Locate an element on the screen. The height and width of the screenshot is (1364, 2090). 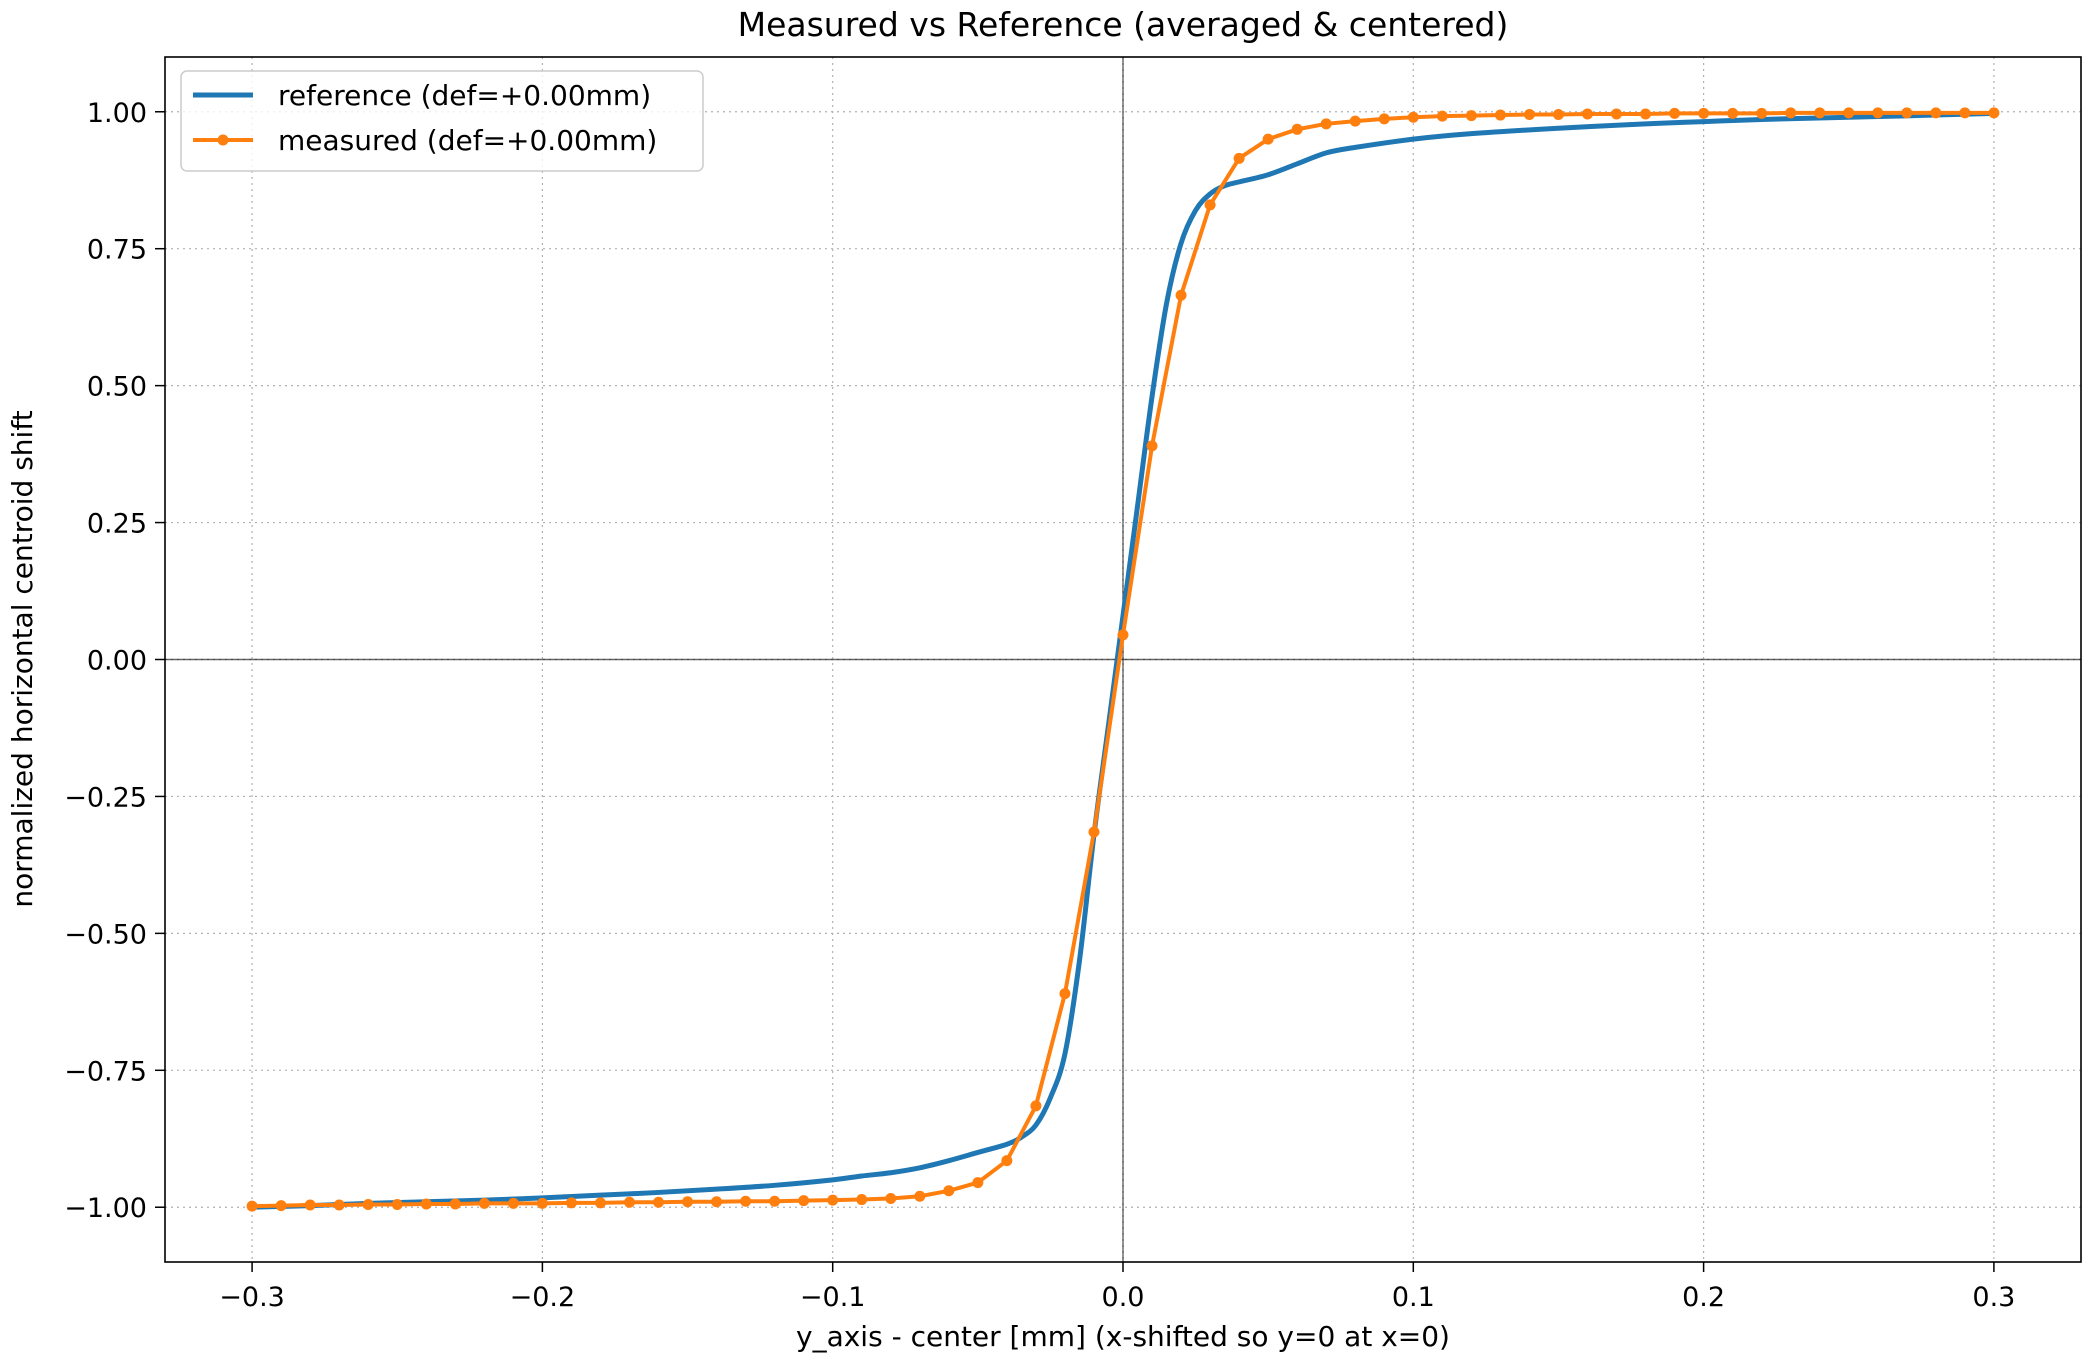
y-tick-label: −1.00 is located at coordinates (105, 1208).